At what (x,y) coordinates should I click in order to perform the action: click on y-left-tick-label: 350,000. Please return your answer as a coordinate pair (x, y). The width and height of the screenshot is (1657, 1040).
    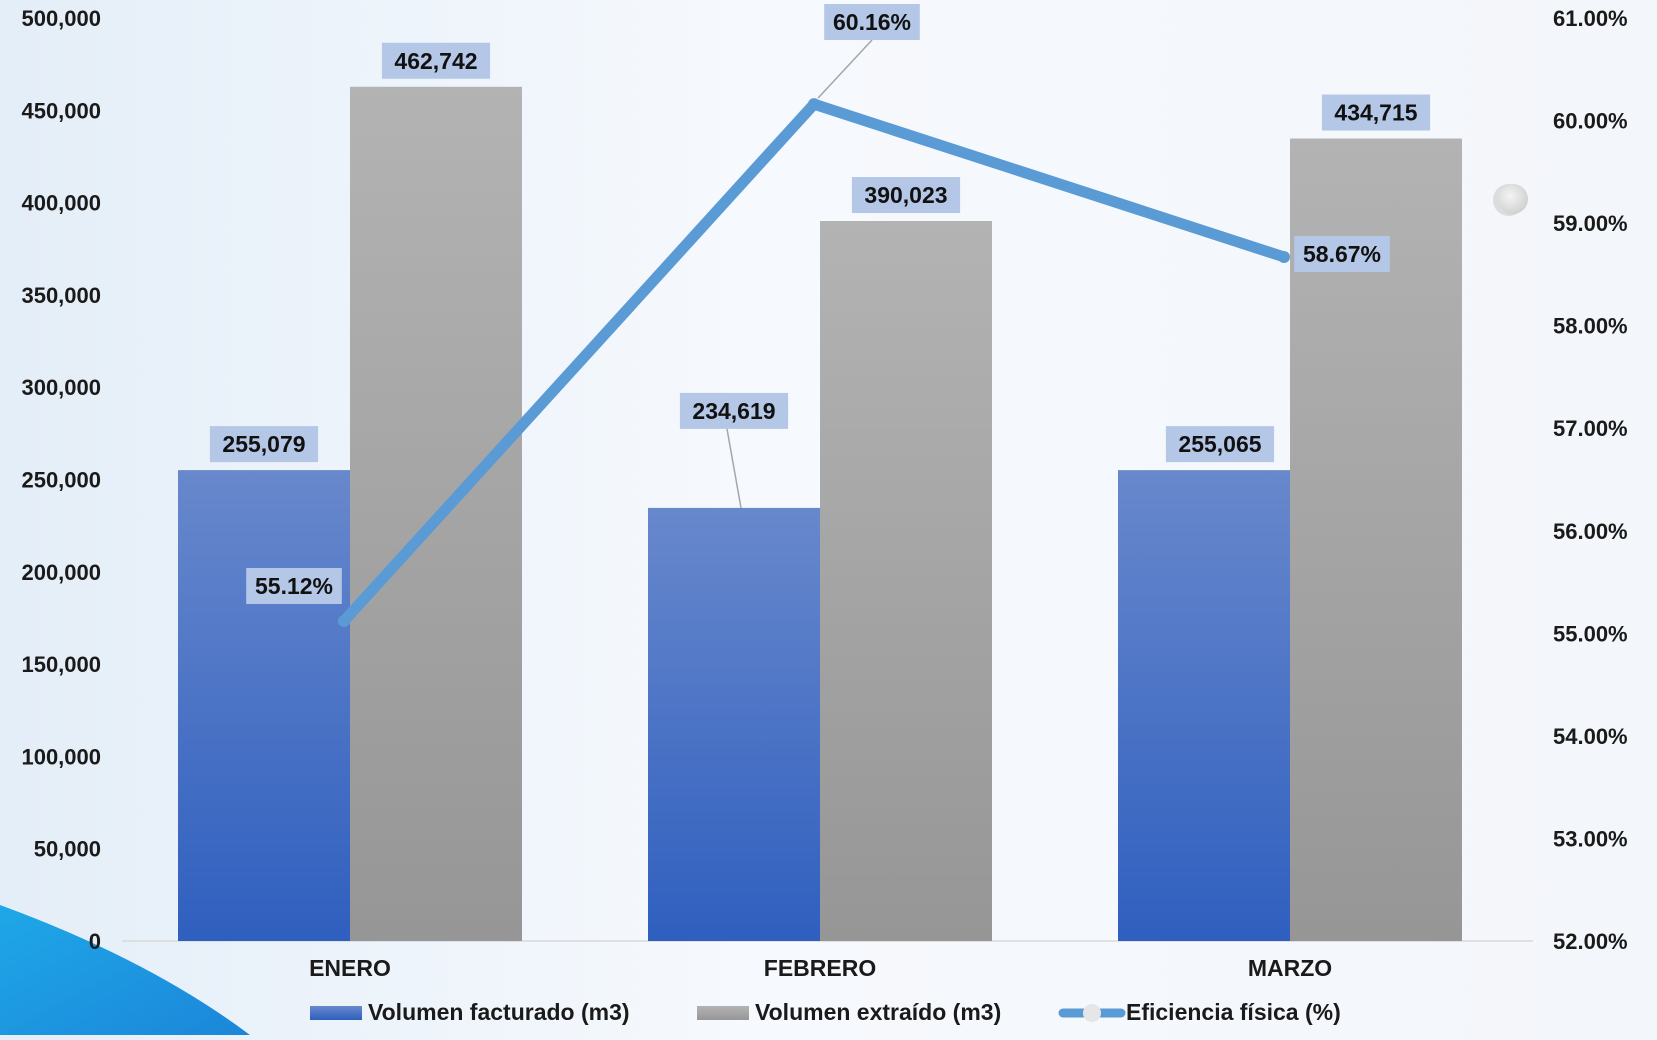
    Looking at the image, I should click on (61, 295).